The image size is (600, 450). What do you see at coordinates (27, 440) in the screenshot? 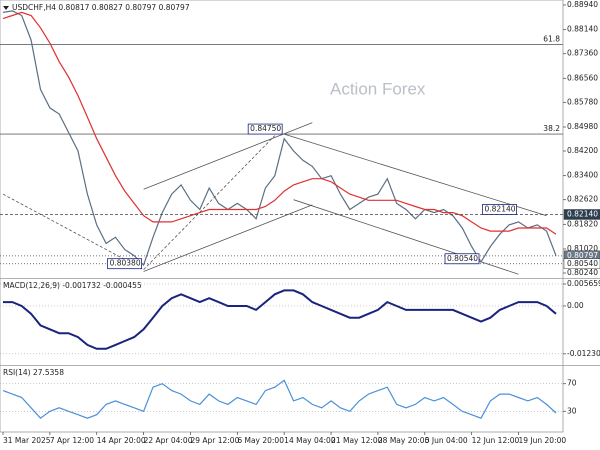
I see `x-tick-label: 31 Mar 2025` at bounding box center [27, 440].